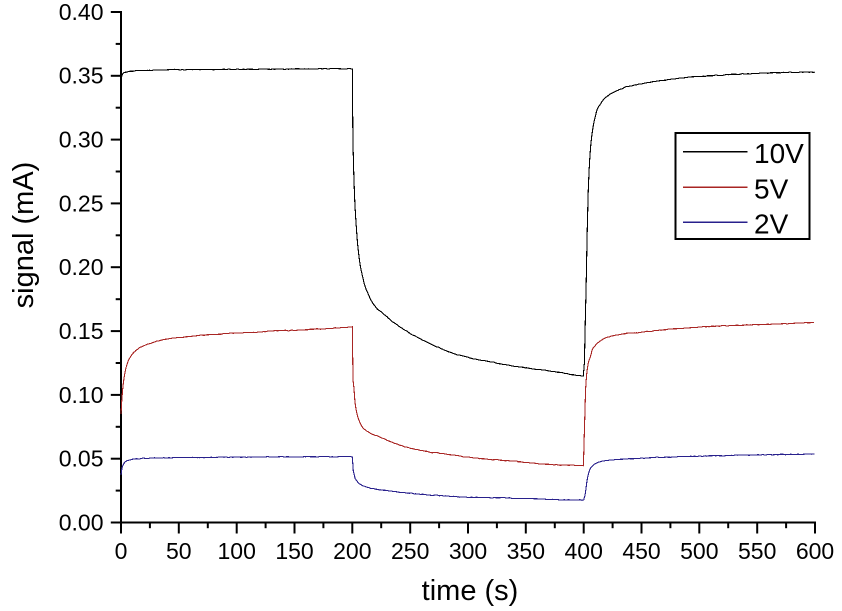 The width and height of the screenshot is (842, 611). I want to click on svg-text: 100, so click(237, 551).